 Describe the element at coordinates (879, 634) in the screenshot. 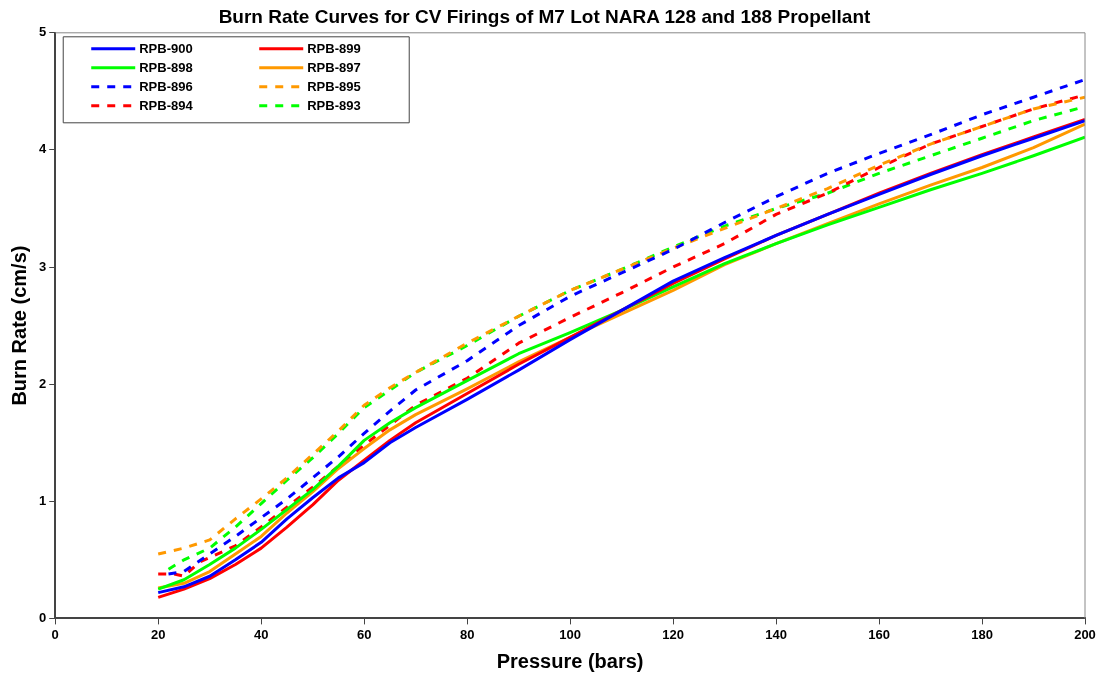

I see `x-tick-label: 160` at that location.